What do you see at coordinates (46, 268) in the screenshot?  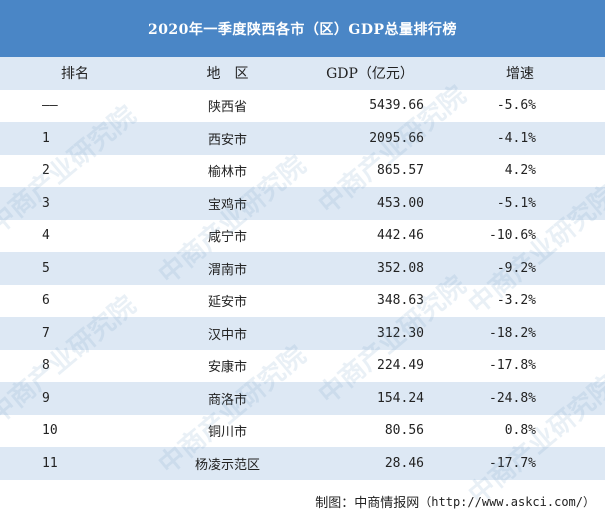 I see `rank-value: 5` at bounding box center [46, 268].